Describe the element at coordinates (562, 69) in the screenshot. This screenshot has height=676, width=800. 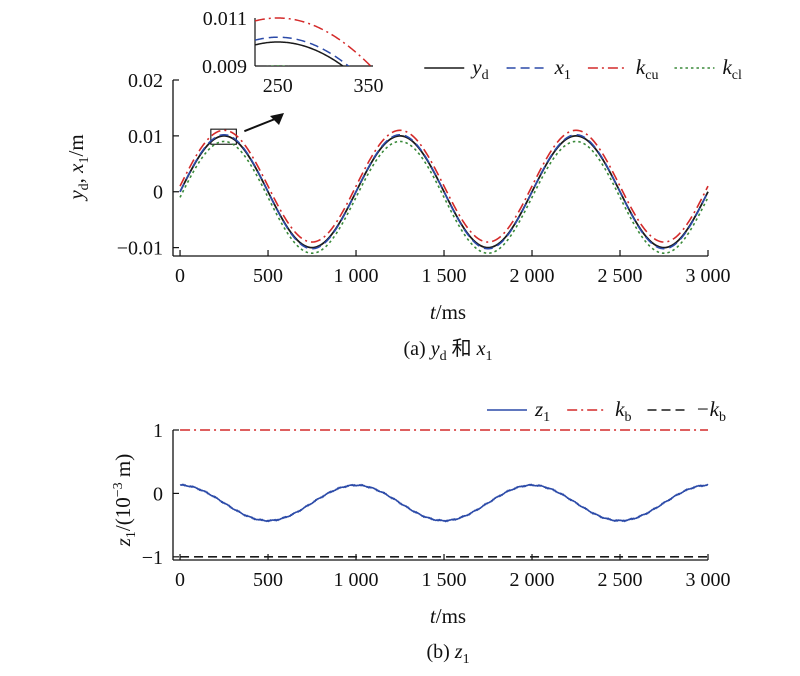
I see `panel-a-legend-label: x1` at that location.